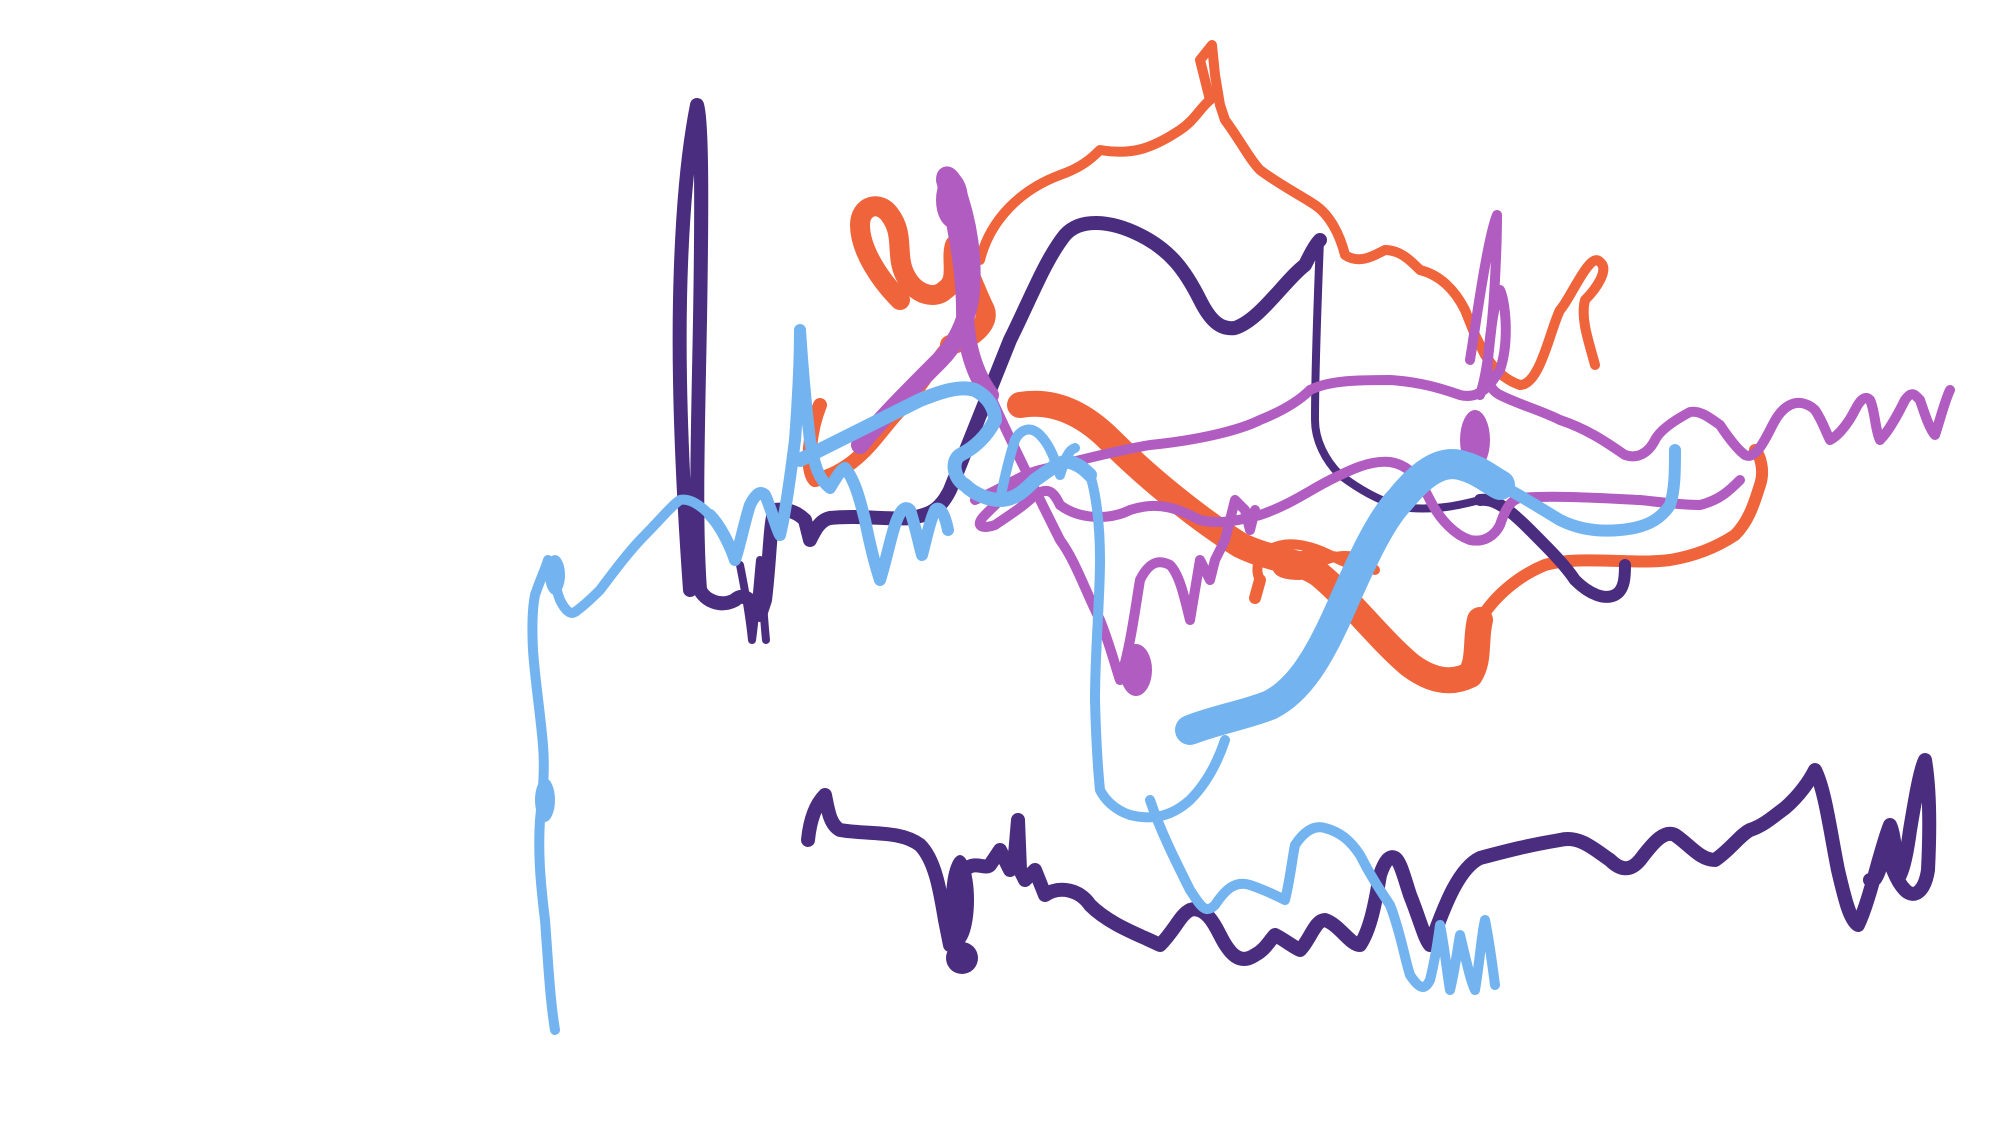  I want to click on magenta-tube-lower-loop, so click(1359, 501).